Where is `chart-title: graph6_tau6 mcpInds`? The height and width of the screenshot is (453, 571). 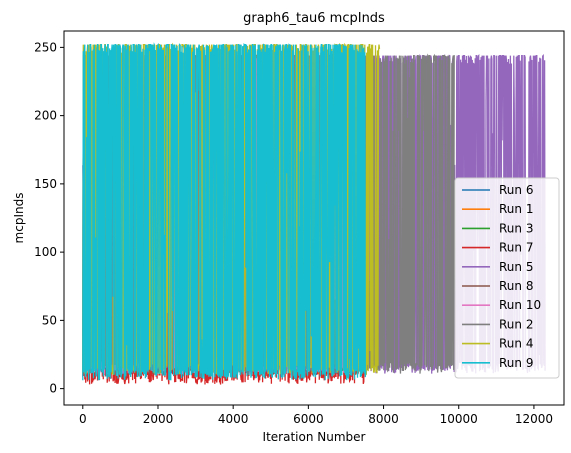
chart-title: graph6_tau6 mcpInds is located at coordinates (314, 18).